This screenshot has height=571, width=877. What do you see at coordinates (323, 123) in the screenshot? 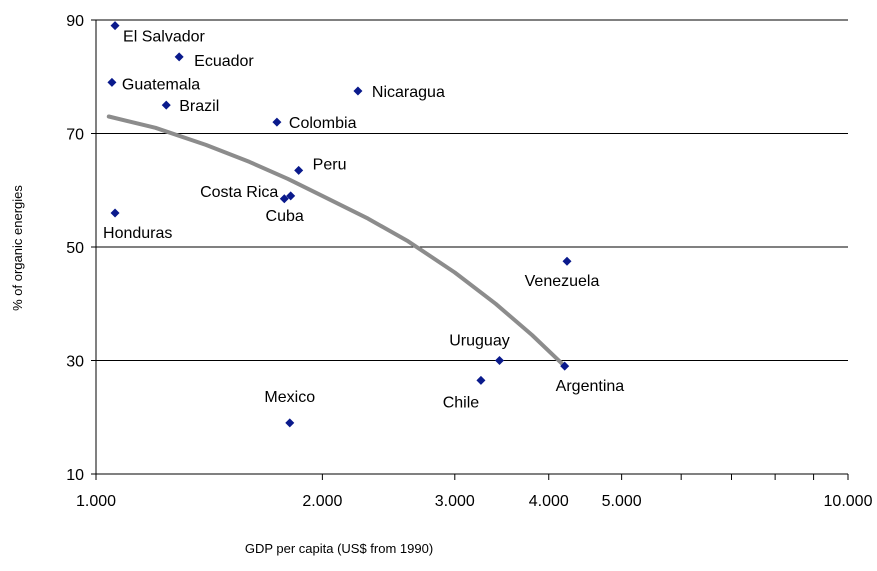
I see `point-label: Colombia` at bounding box center [323, 123].